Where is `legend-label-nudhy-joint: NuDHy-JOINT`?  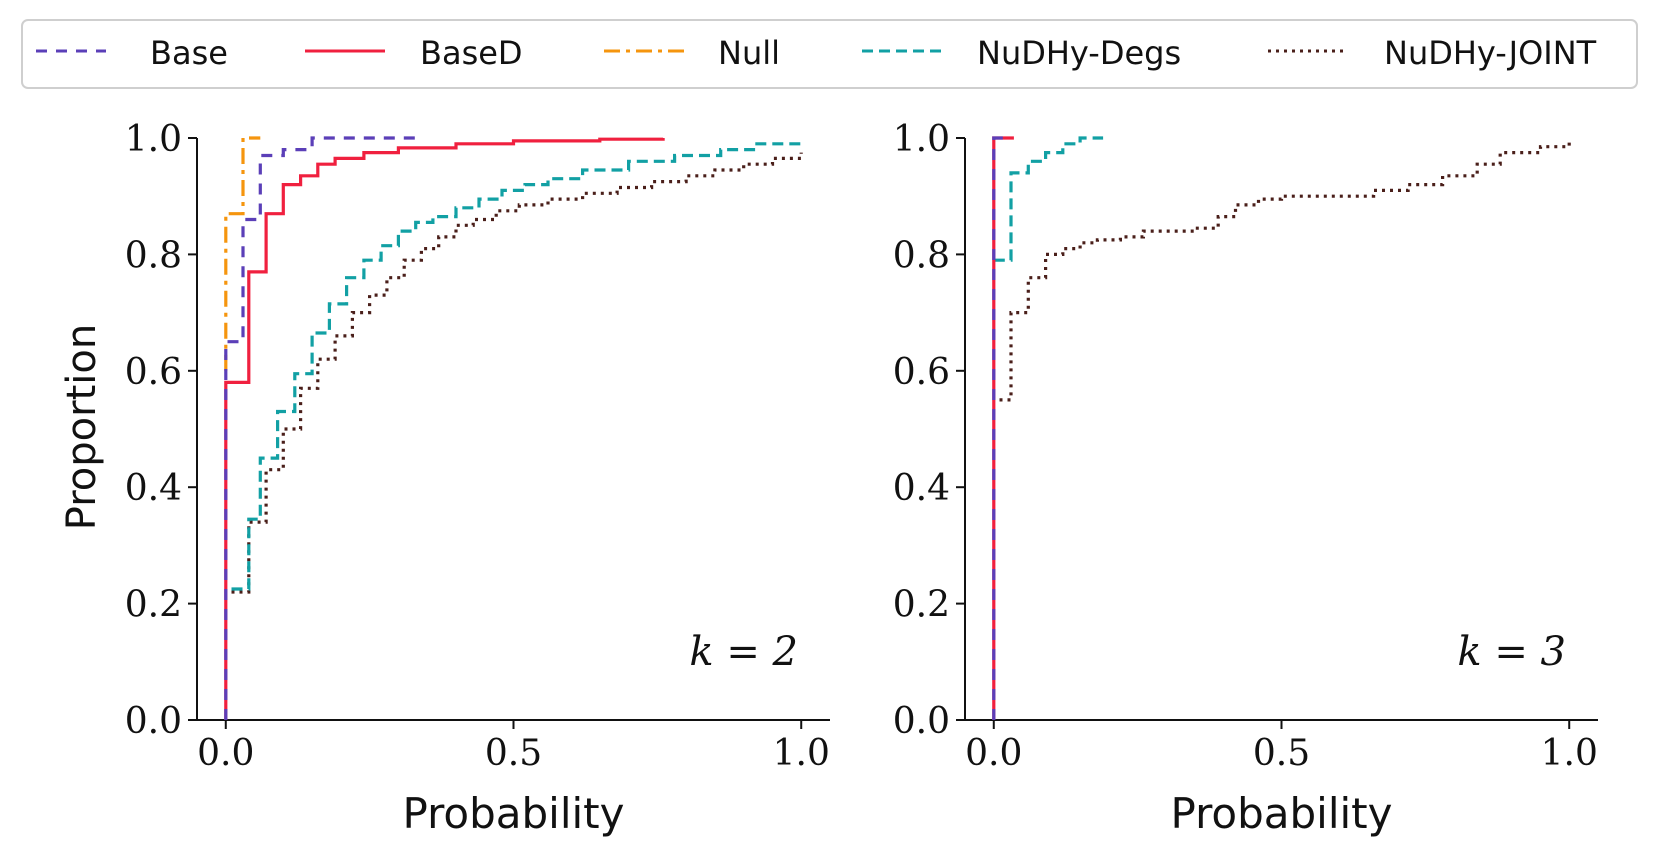 legend-label-nudhy-joint: NuDHy-JOINT is located at coordinates (1490, 53).